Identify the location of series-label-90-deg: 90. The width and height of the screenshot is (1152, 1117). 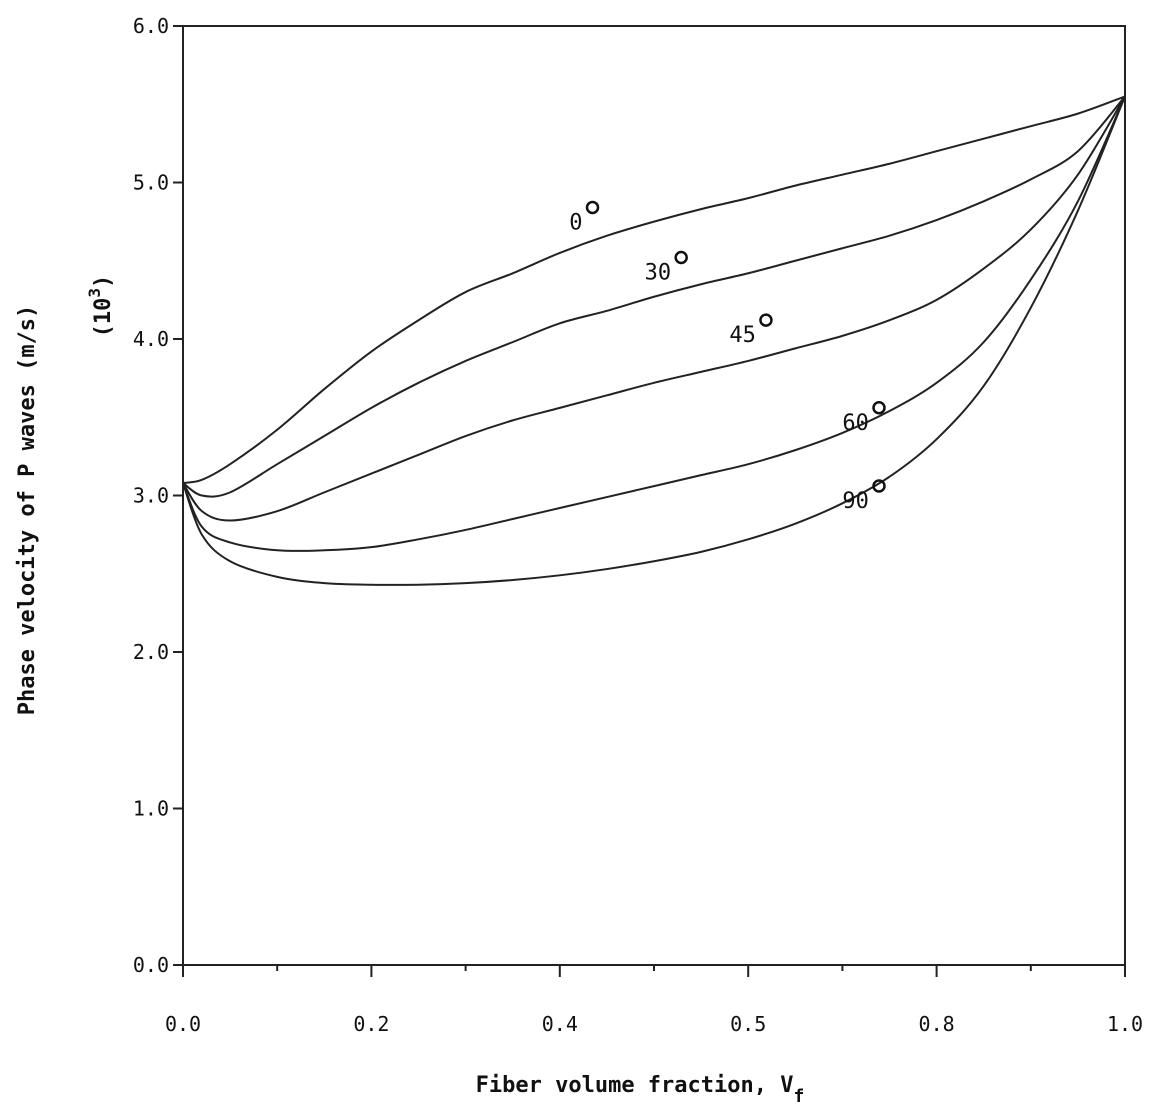
(855, 501).